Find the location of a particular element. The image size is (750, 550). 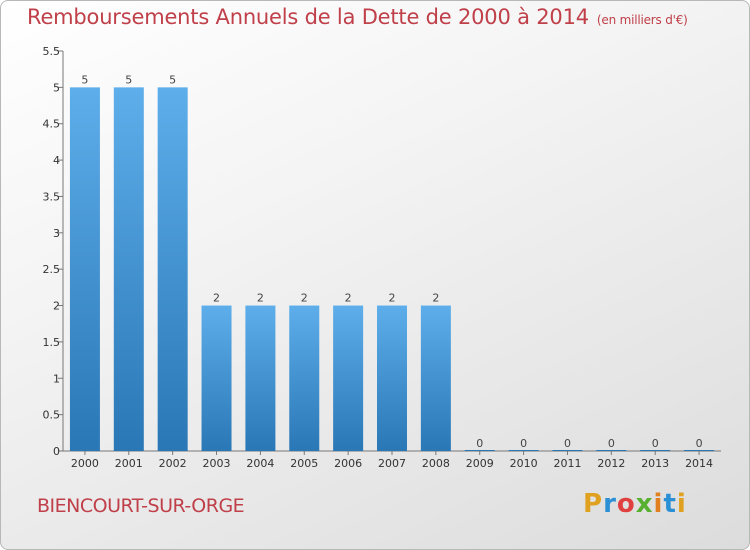

x-tick-label: 2000 is located at coordinates (85, 463).